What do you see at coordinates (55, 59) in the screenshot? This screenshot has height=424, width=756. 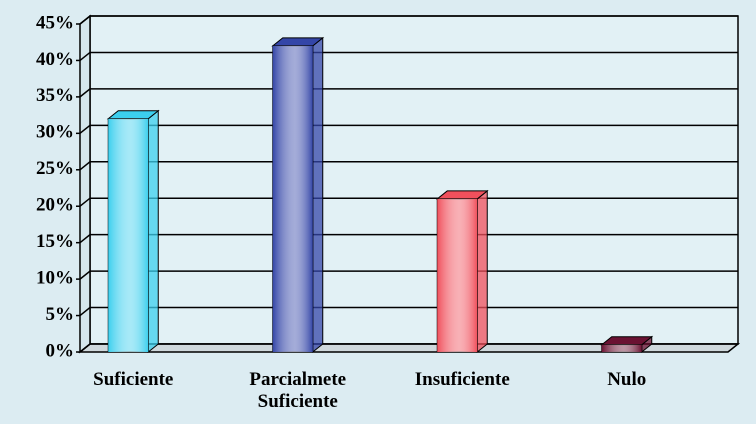 I see `y-tick-label: 40%` at bounding box center [55, 59].